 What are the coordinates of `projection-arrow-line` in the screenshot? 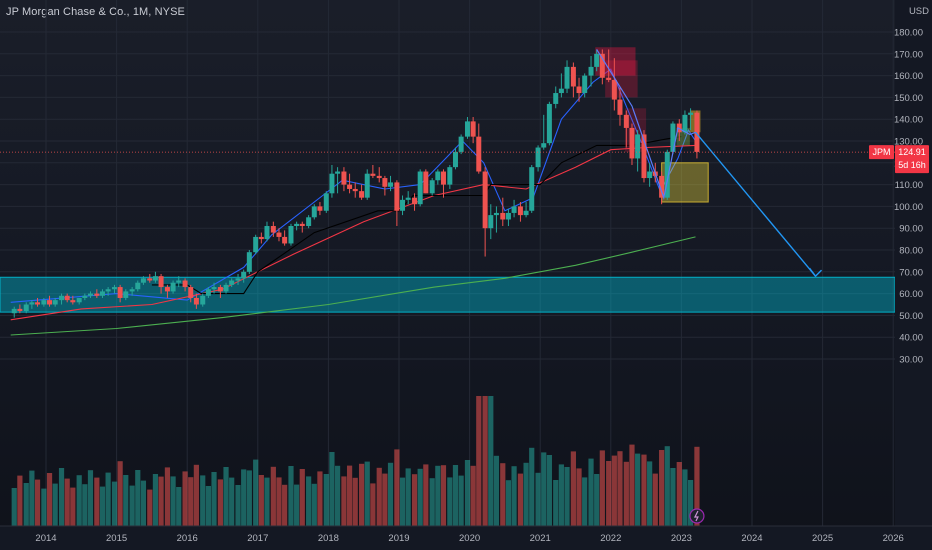 It's located at (755, 204).